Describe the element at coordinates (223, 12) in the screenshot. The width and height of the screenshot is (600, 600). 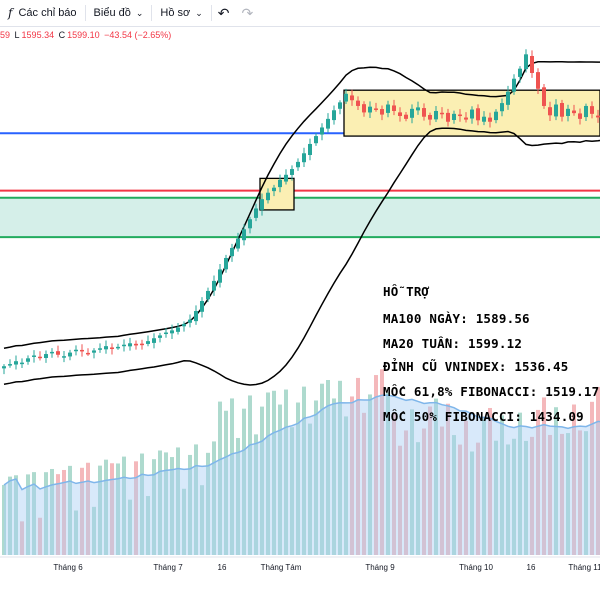
I see `undo-icon: ↶` at that location.